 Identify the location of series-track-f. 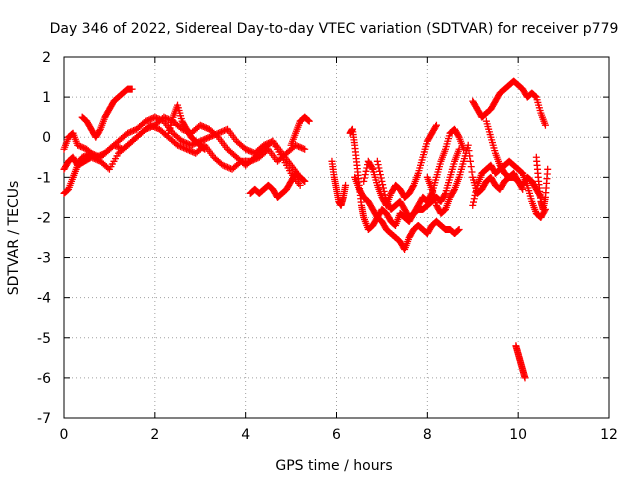
(277, 185).